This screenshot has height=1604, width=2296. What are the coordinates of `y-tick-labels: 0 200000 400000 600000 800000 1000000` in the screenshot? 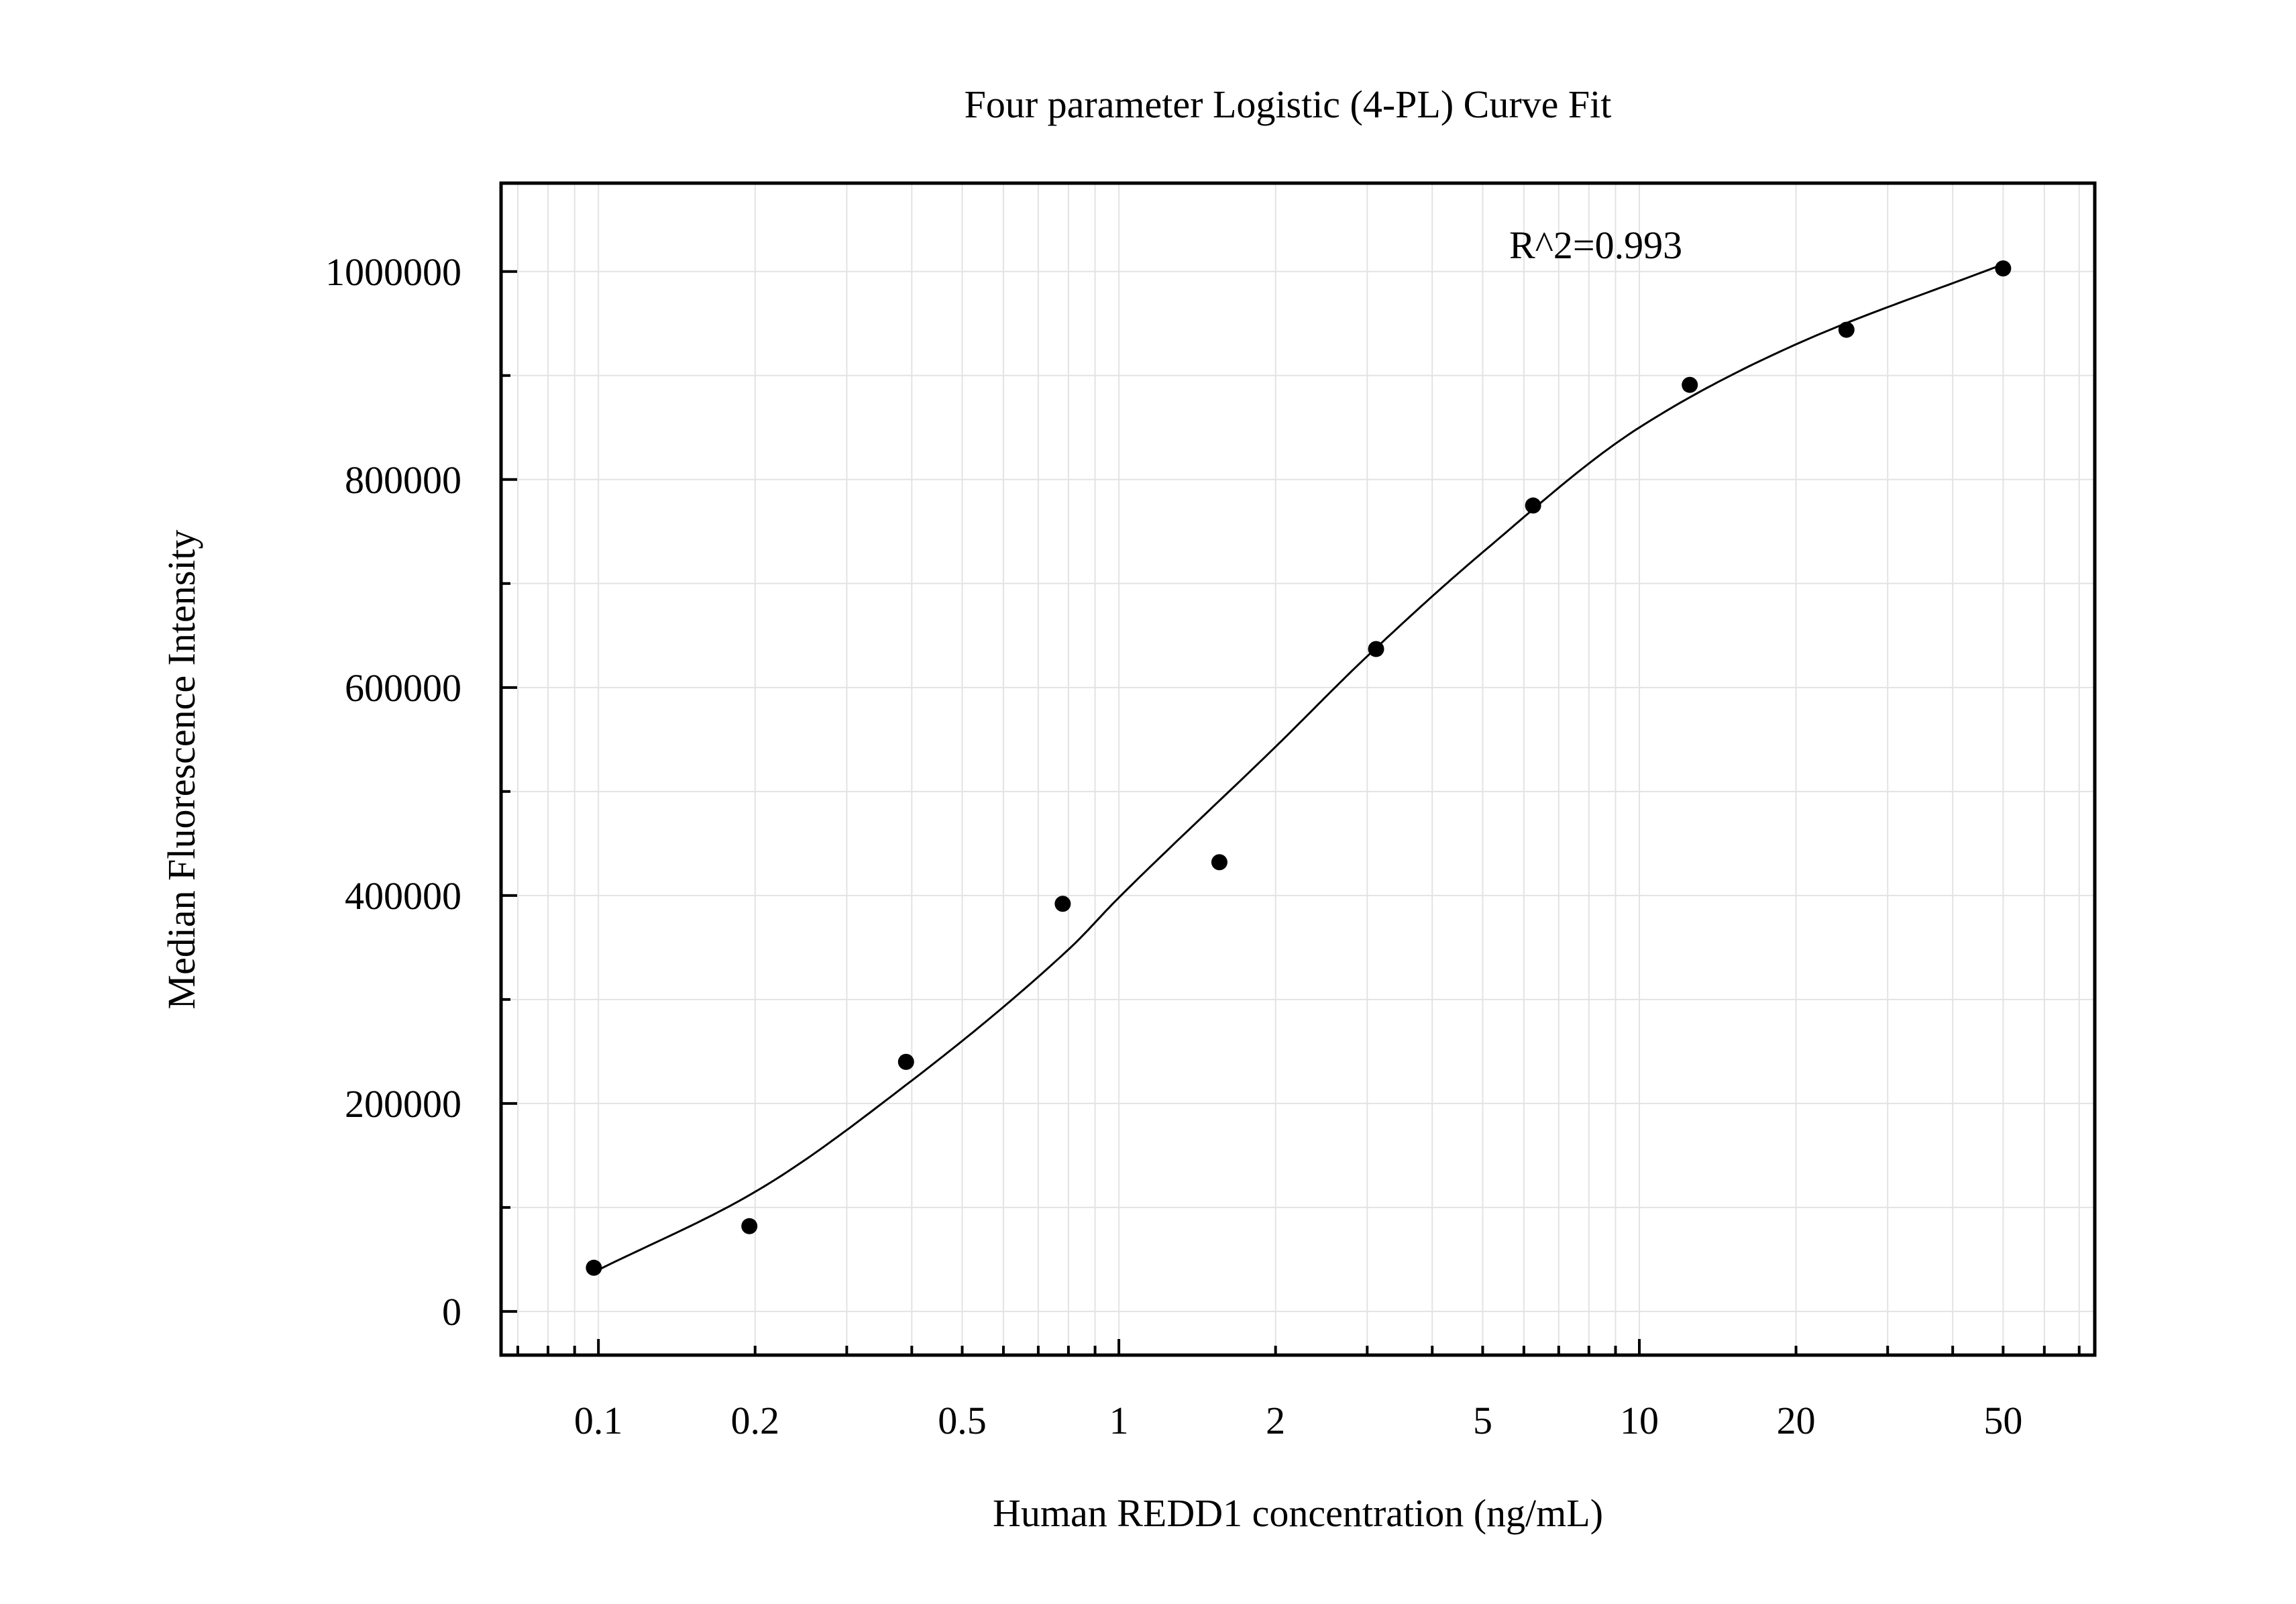 It's located at (393, 792).